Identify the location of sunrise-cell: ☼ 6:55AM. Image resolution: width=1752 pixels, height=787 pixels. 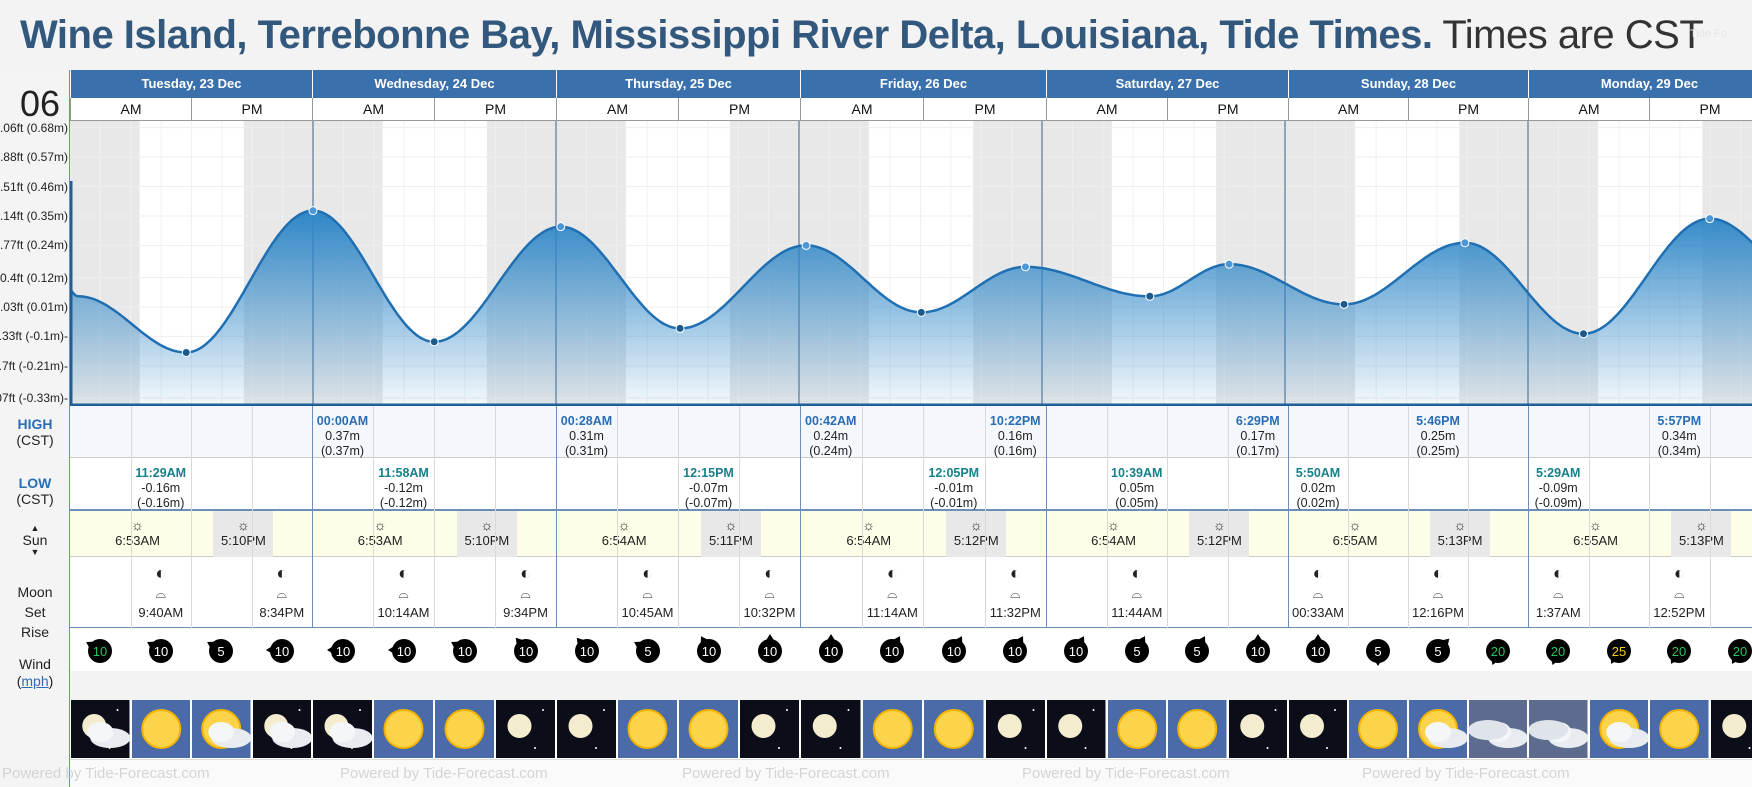
(1355, 534).